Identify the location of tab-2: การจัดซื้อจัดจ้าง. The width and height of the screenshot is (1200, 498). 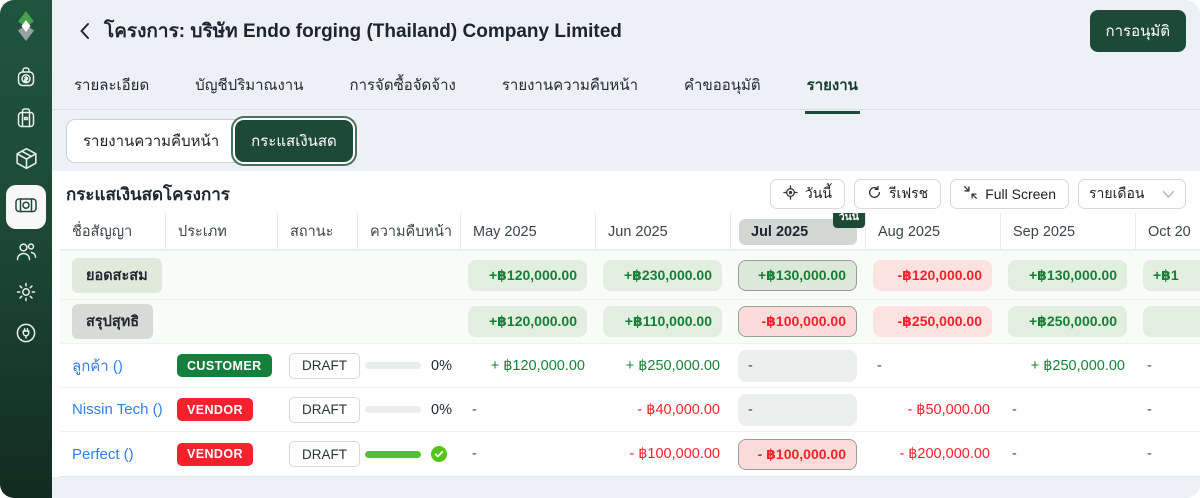
(402, 85).